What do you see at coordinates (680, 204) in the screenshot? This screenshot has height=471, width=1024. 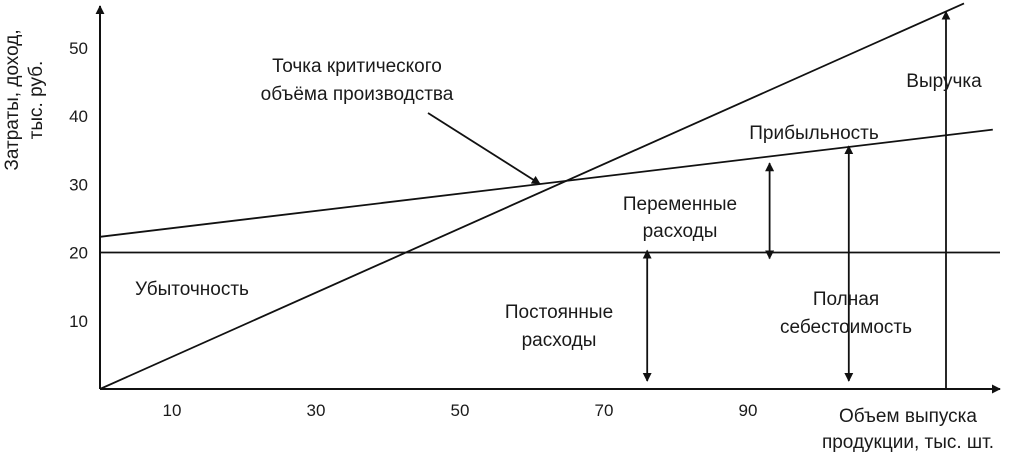 I see `variable-cost-label-line-1: Переменные` at bounding box center [680, 204].